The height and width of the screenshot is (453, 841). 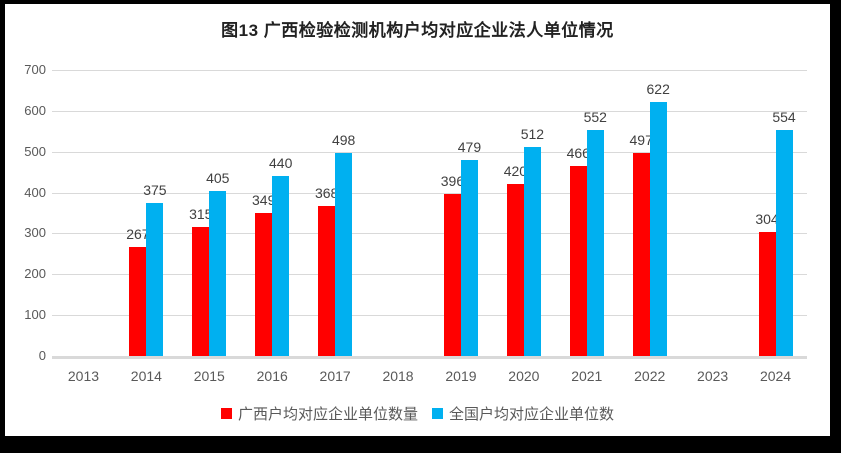 I want to click on bar-value-label: 315, so click(x=201, y=214).